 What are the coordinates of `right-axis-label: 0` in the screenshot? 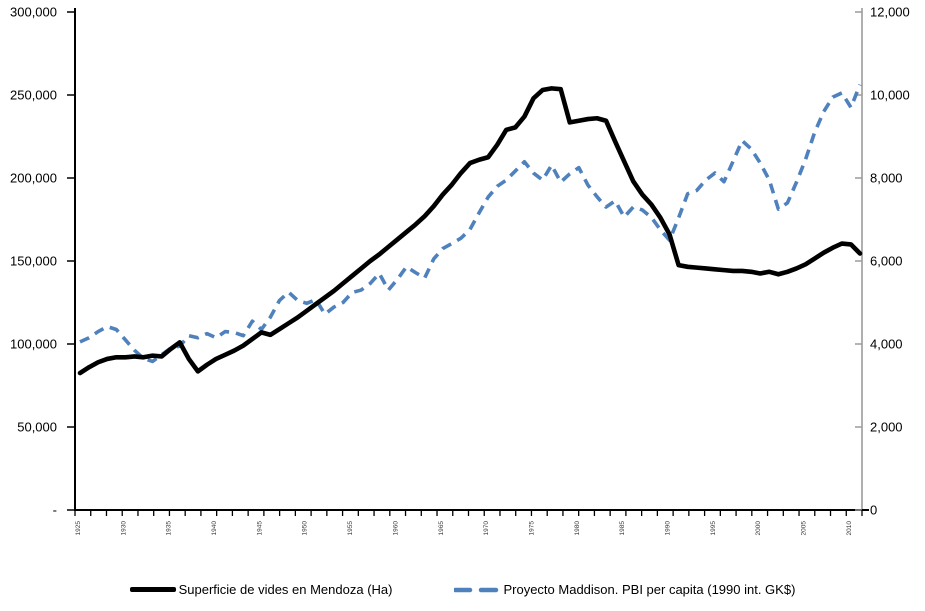 It's located at (873, 510).